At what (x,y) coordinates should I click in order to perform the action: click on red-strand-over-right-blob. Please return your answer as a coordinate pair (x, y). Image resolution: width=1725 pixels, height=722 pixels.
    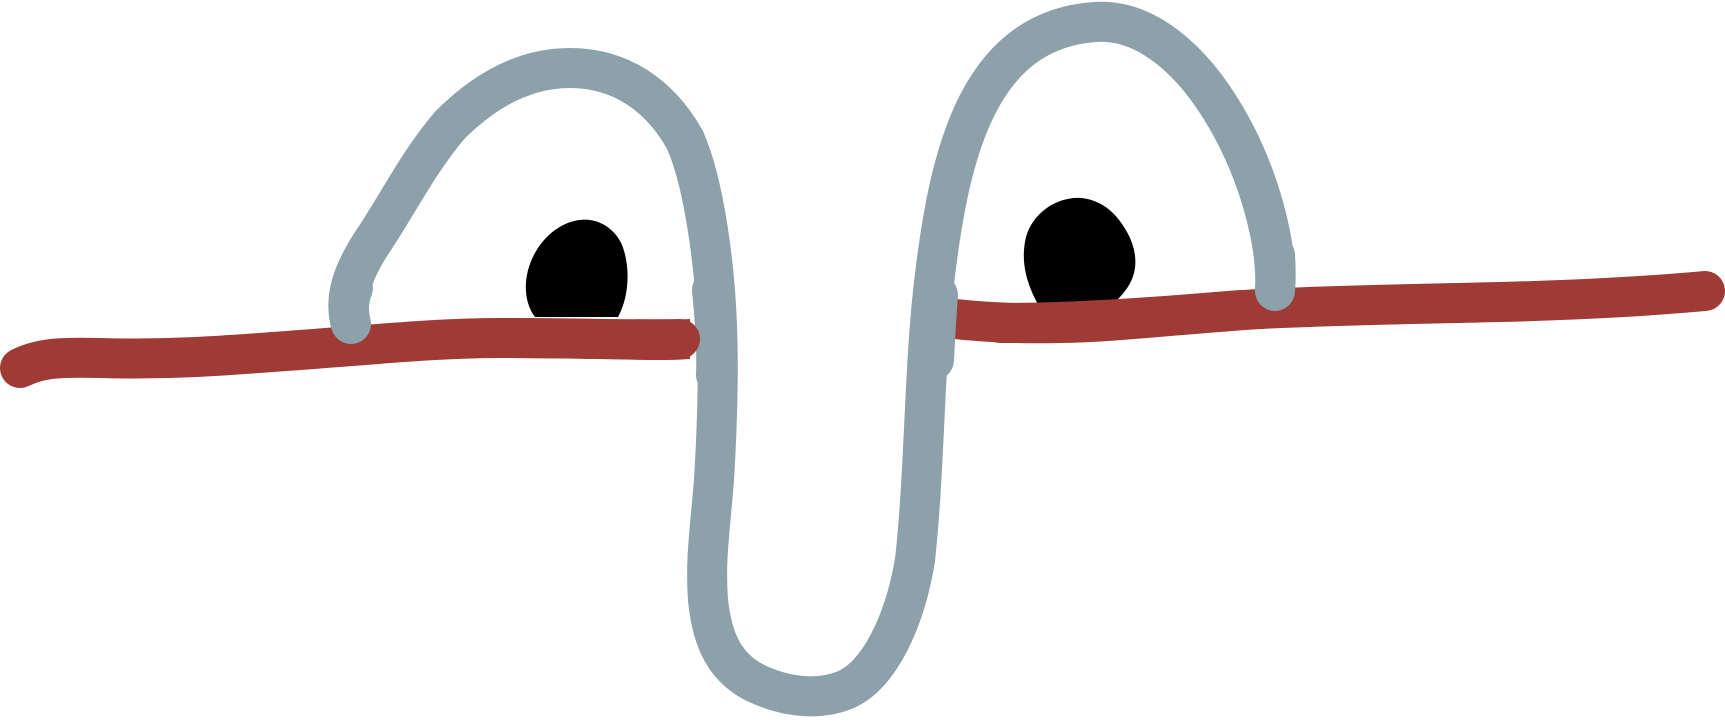
    Looking at the image, I should click on (1120, 316).